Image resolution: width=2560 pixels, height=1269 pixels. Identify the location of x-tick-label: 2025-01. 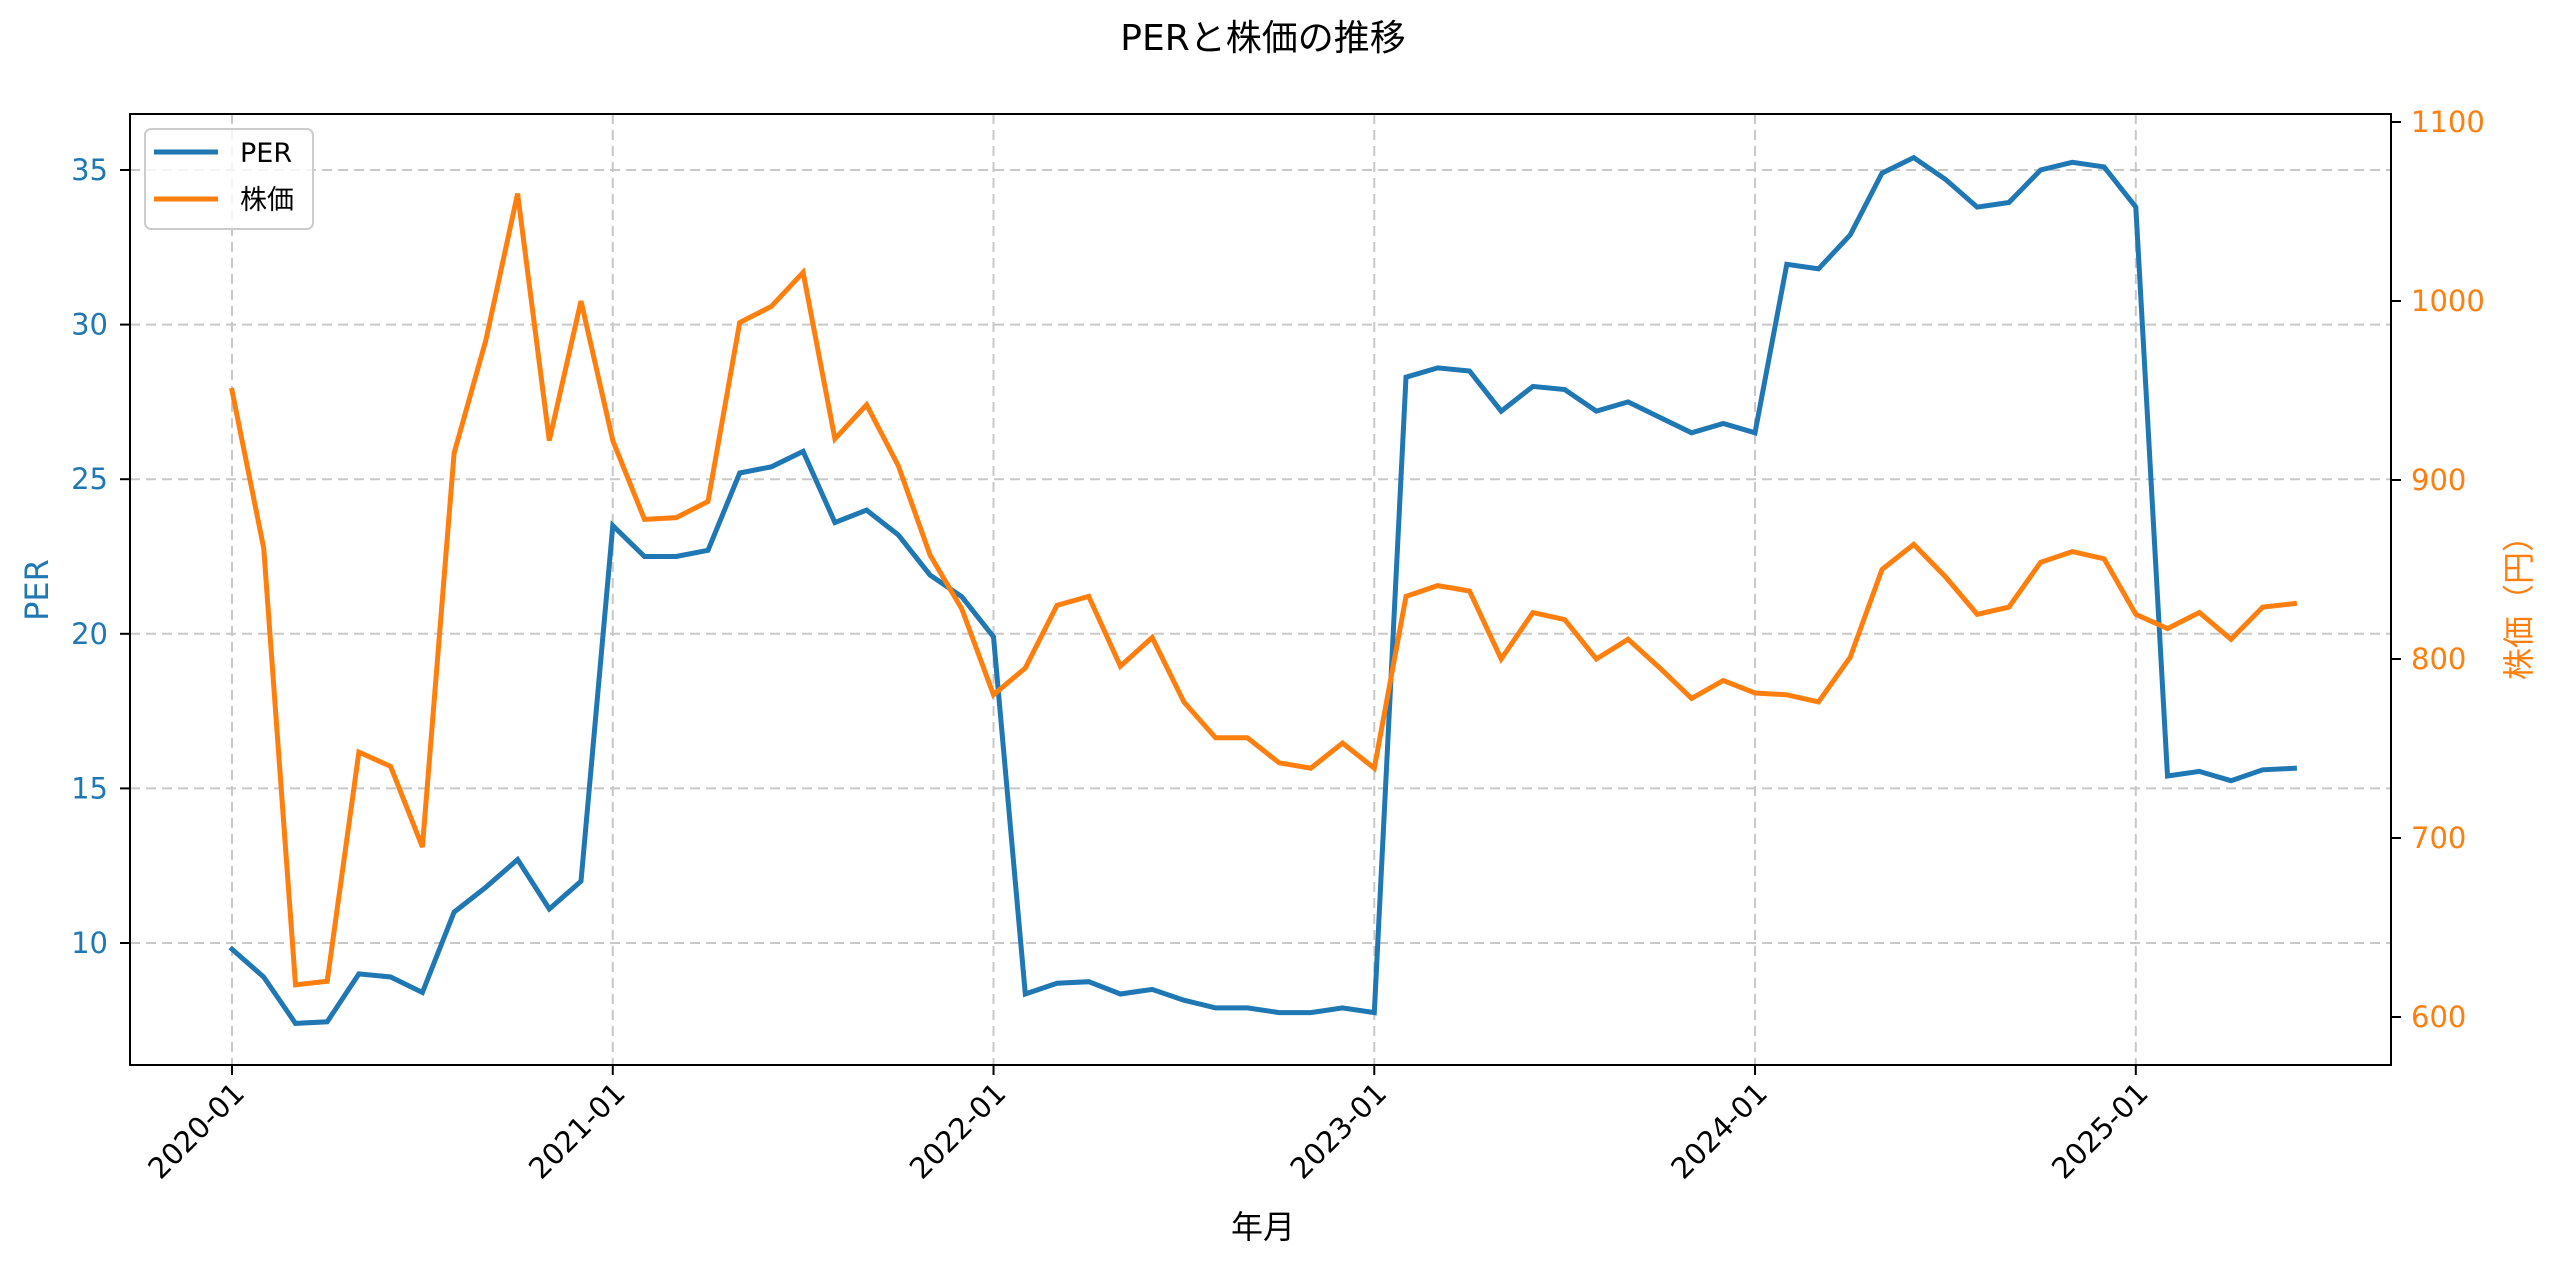
(2100, 1131).